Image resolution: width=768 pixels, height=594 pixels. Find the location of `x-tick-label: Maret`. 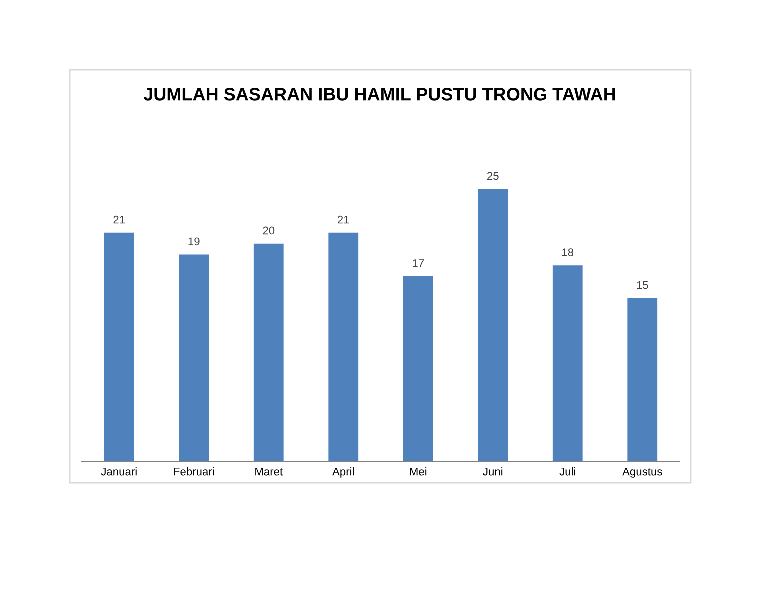

x-tick-label: Maret is located at coordinates (269, 472).